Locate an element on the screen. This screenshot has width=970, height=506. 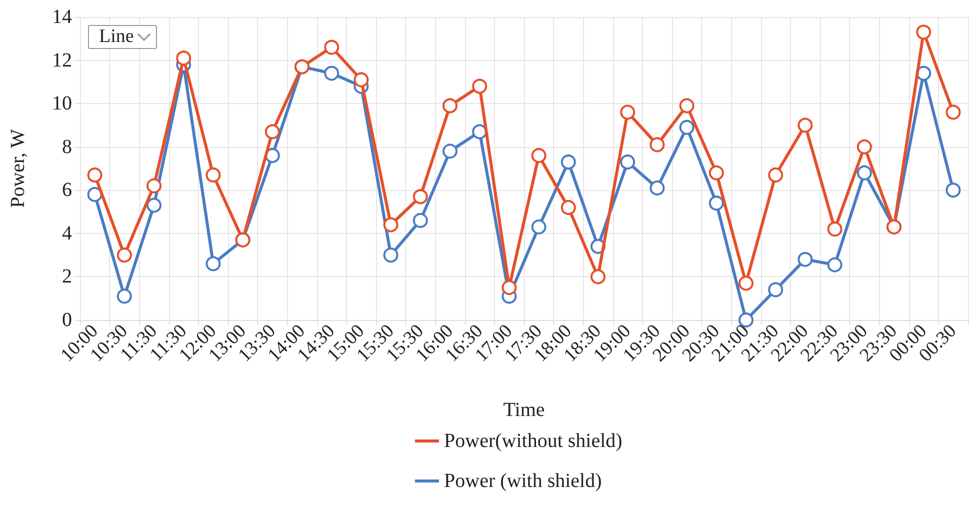
y-tick-label: 0 is located at coordinates (67, 320).